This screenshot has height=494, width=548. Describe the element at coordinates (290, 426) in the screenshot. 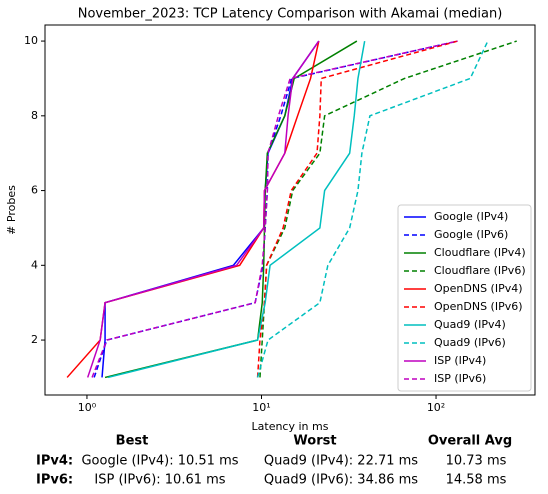

I see `x-axis-label: Latency in ms` at that location.